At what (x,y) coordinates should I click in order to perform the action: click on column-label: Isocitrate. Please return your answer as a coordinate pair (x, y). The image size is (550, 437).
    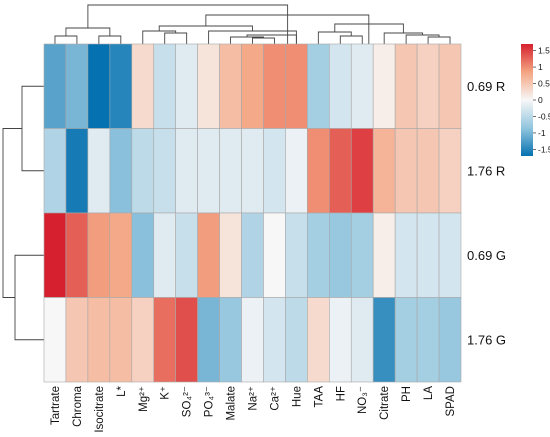
    Looking at the image, I should click on (100, 409).